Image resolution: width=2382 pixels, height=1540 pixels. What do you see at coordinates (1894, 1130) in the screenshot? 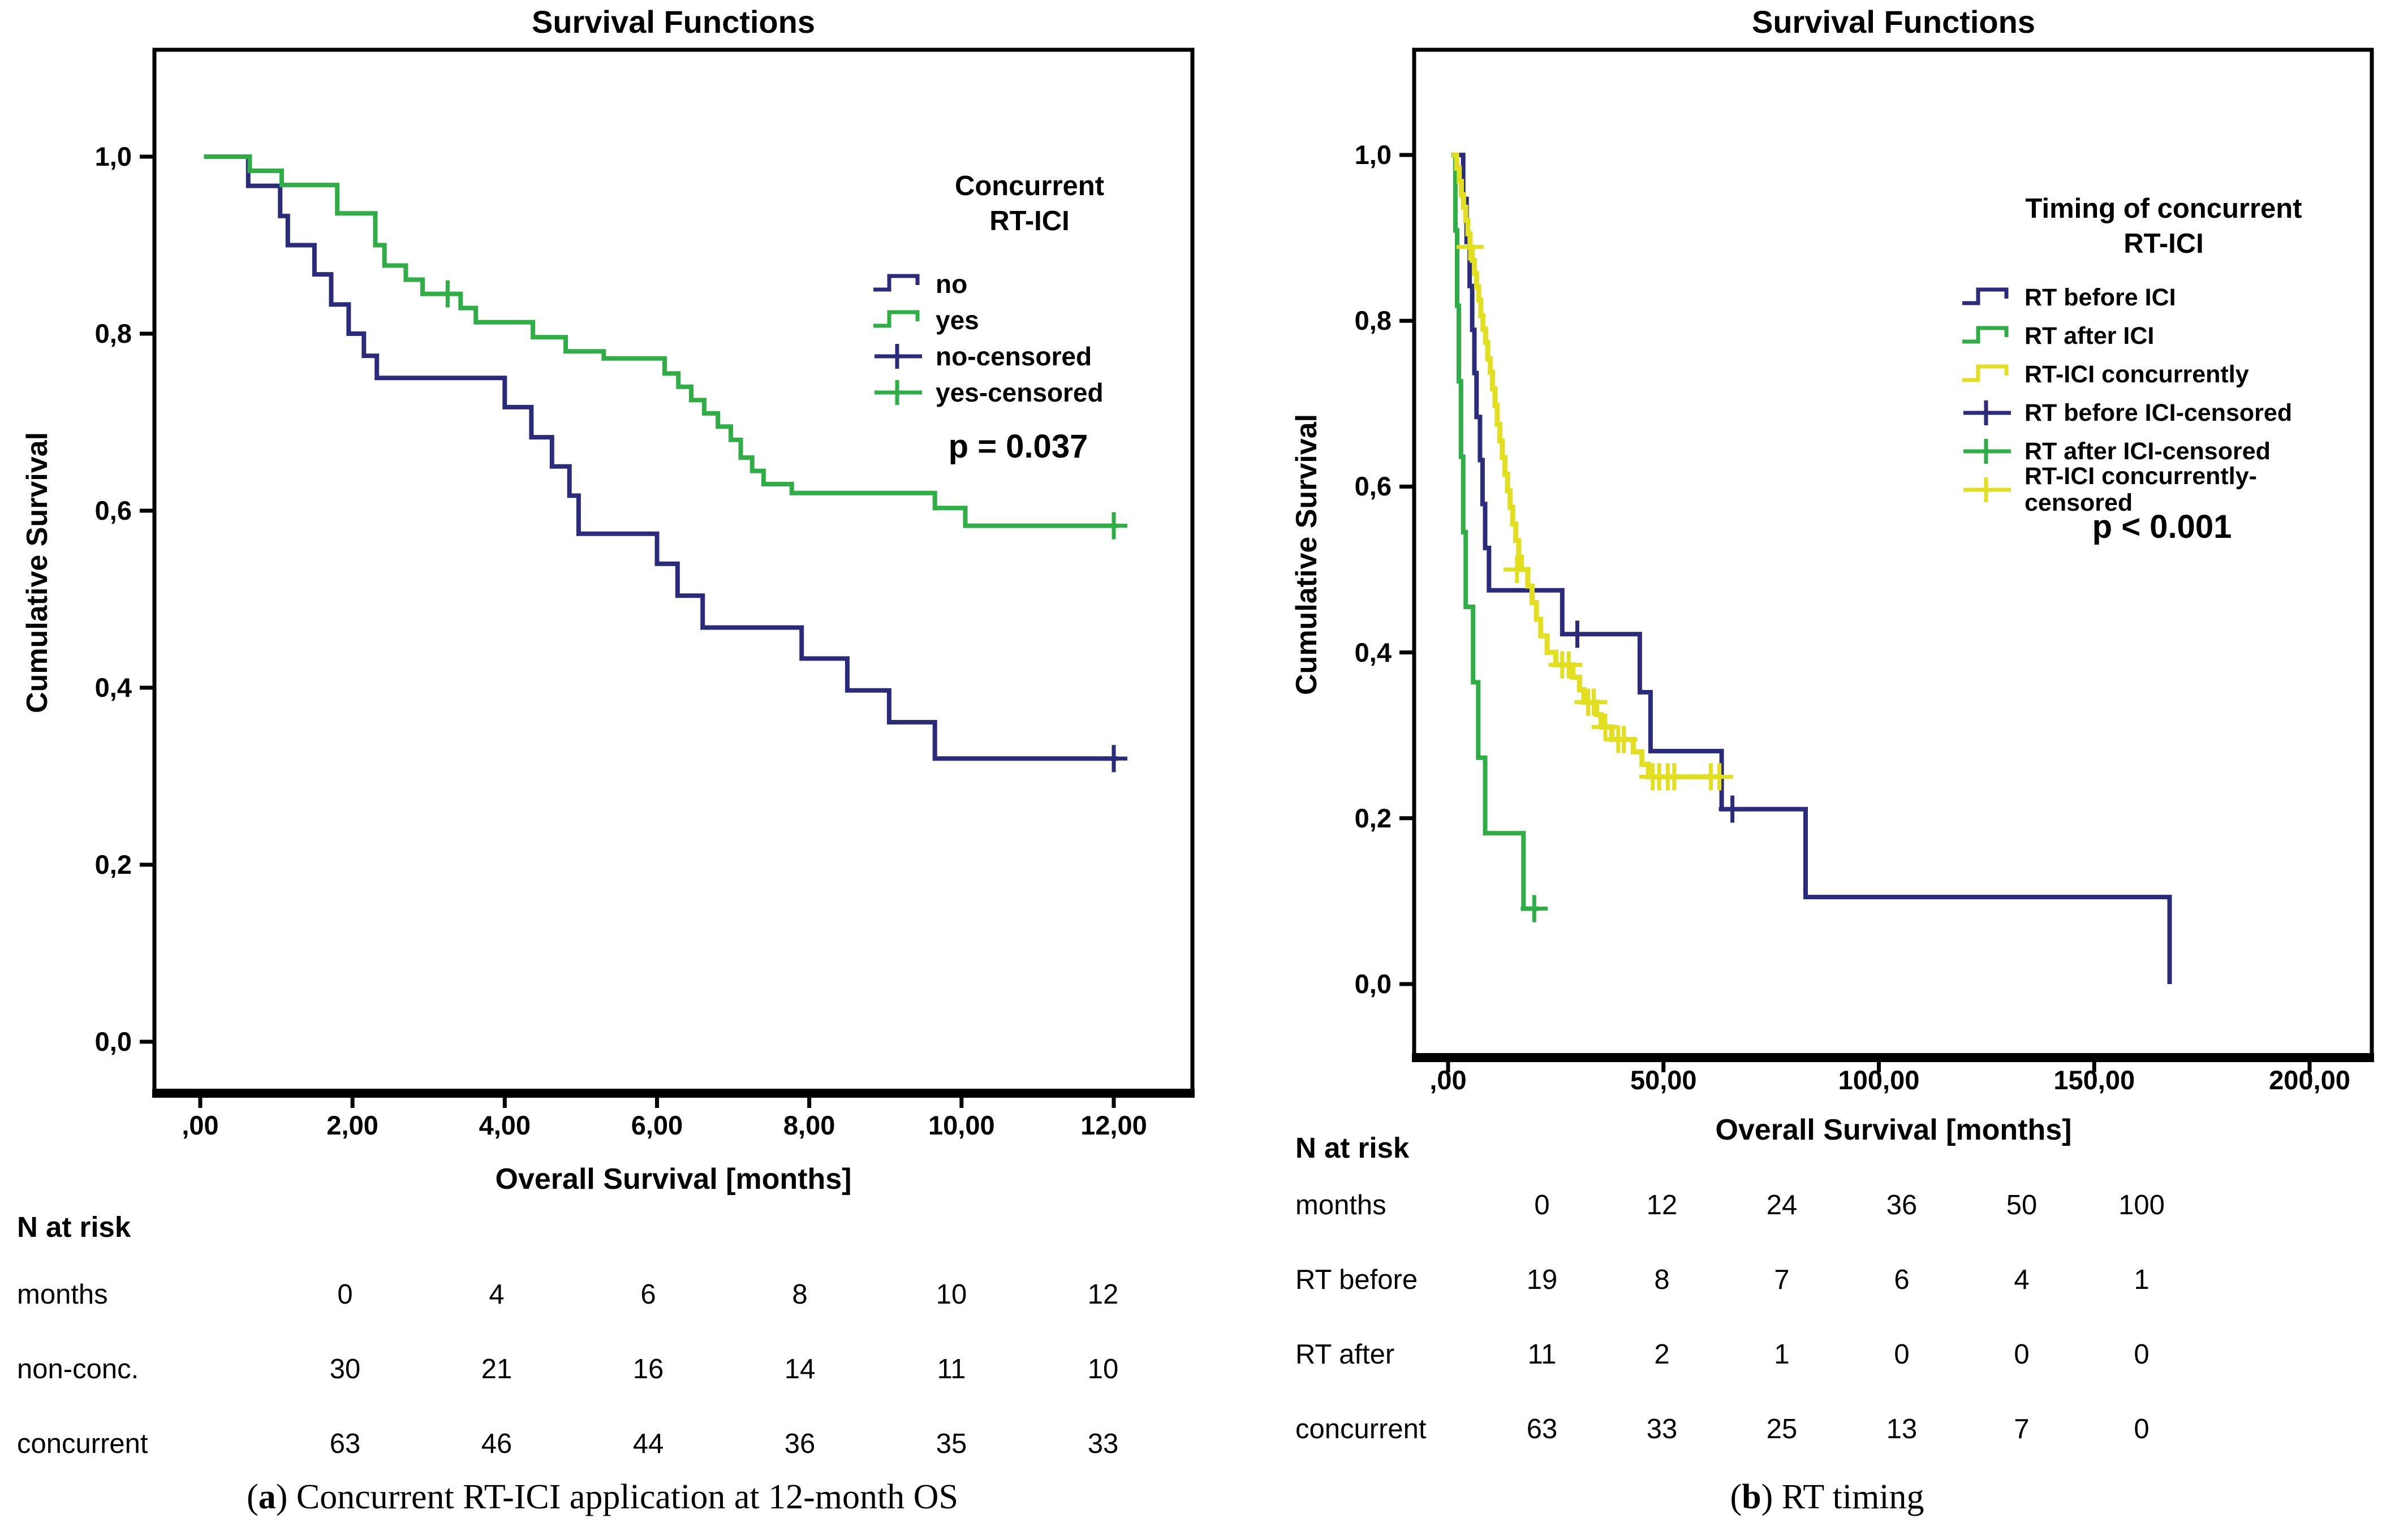
I see `chart-b-x-axis-label: Overall Survival [months]` at bounding box center [1894, 1130].